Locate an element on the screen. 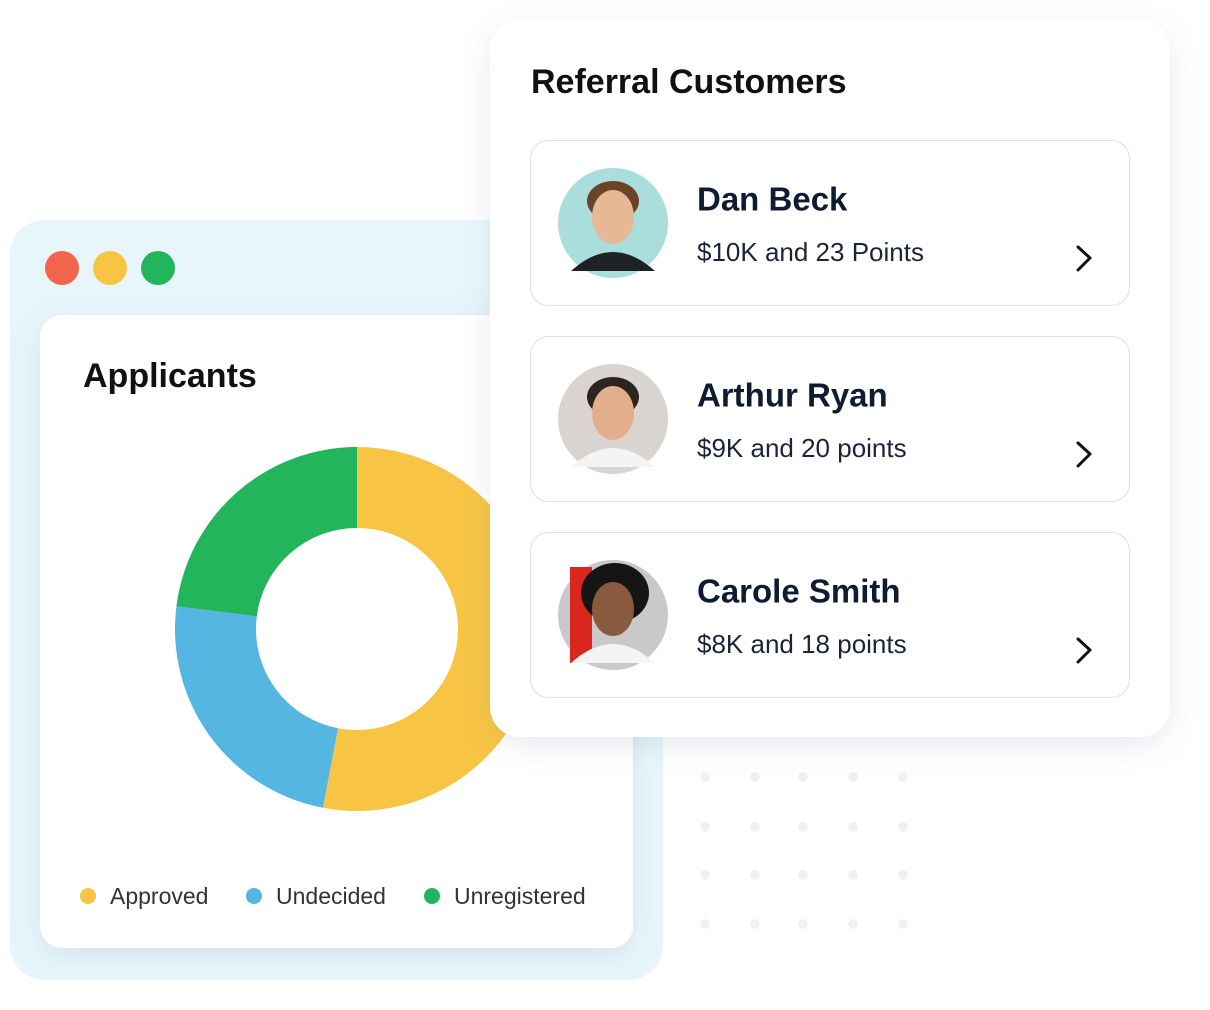 The height and width of the screenshot is (1010, 1210). customer-row: Arthur Ryan $9K and 20 points is located at coordinates (830, 419).